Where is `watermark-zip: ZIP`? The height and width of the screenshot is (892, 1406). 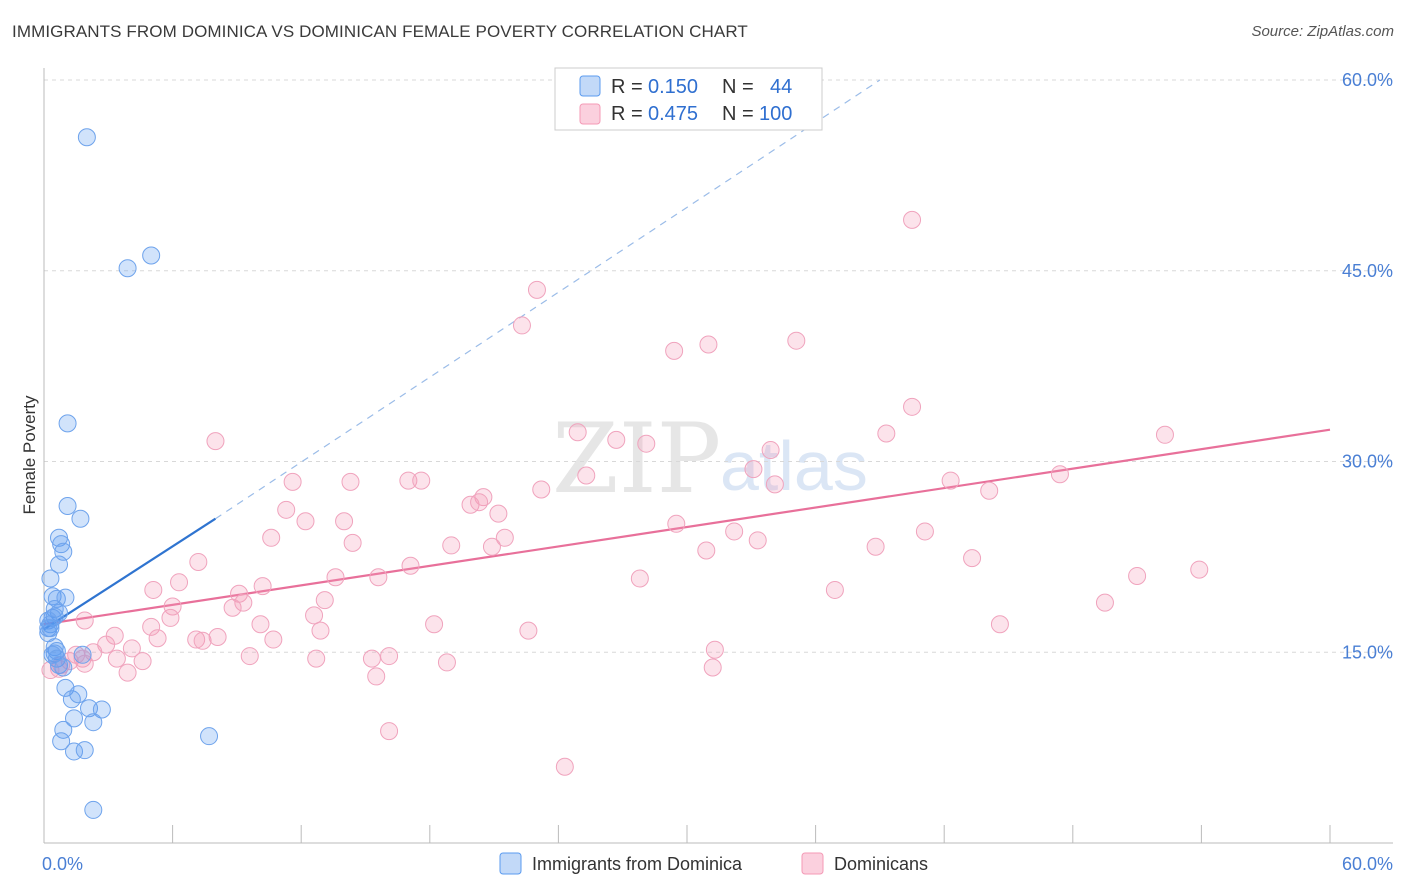 watermark-zip: ZIP is located at coordinates (636, 459).